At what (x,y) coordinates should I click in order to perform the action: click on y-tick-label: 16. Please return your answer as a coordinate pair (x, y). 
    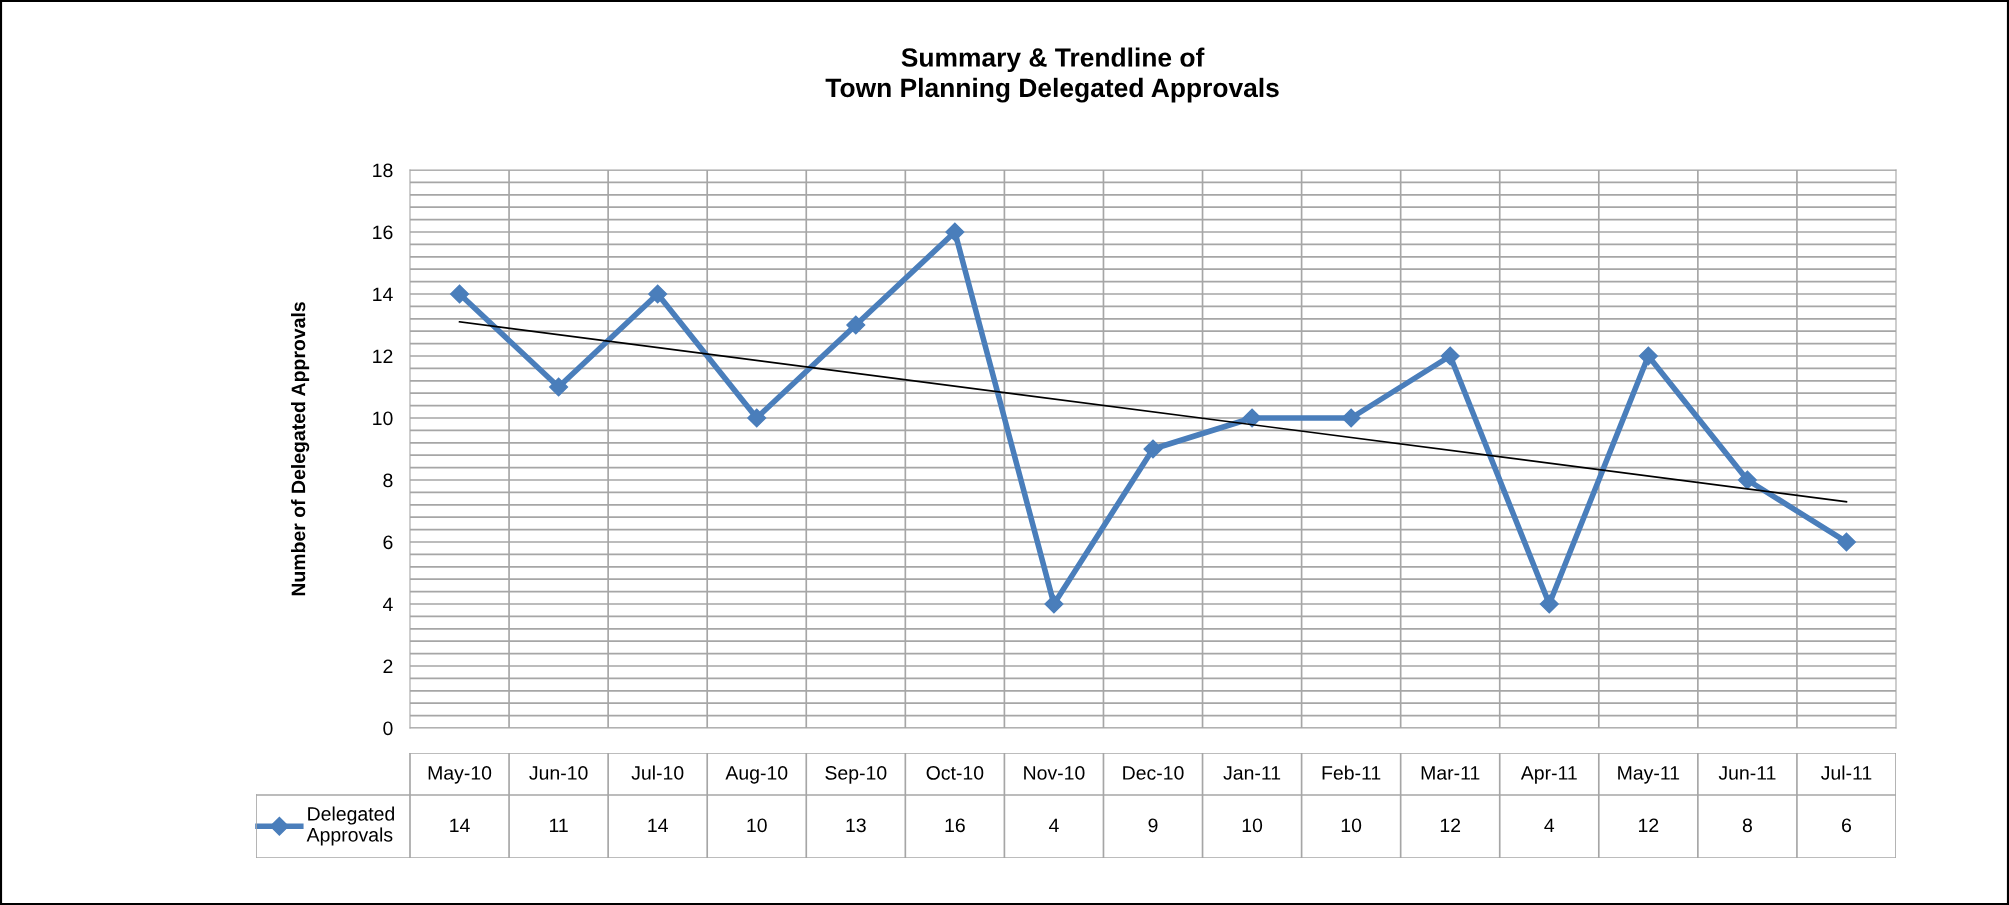
    Looking at the image, I should click on (383, 232).